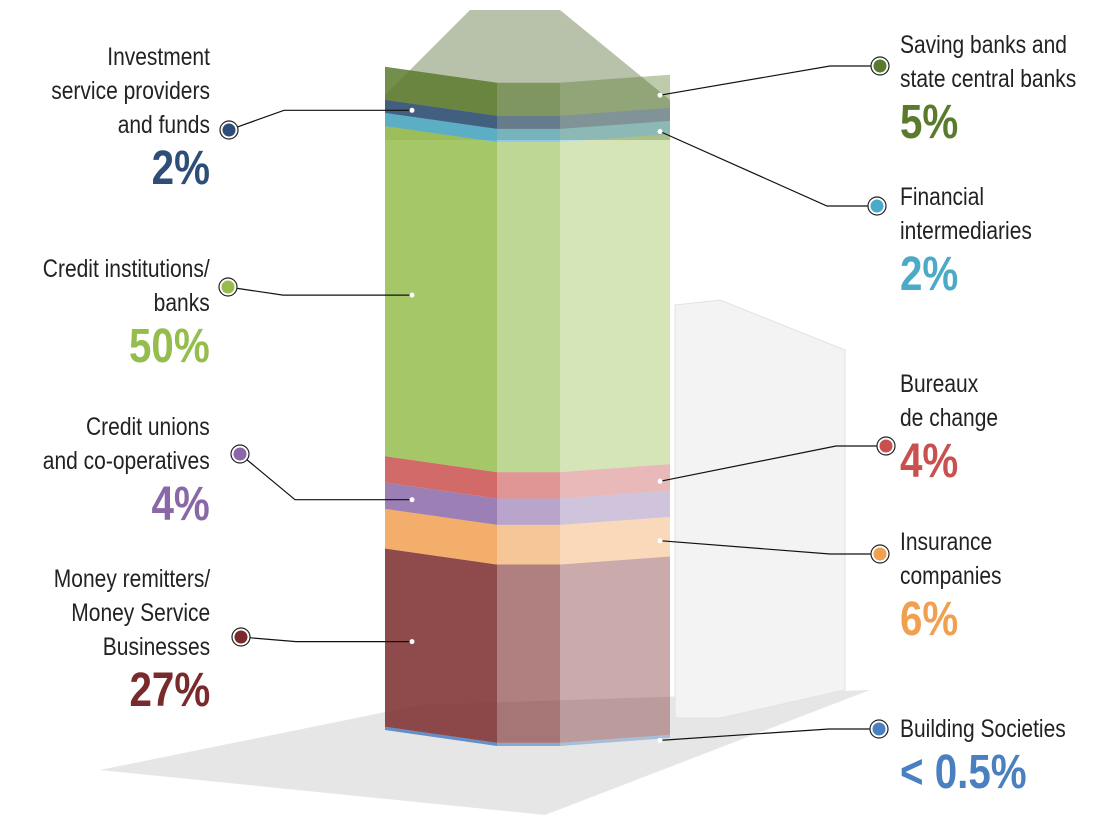 This screenshot has height=821, width=1115. I want to click on label: Investment service providers and funds 2%, so click(130, 118).